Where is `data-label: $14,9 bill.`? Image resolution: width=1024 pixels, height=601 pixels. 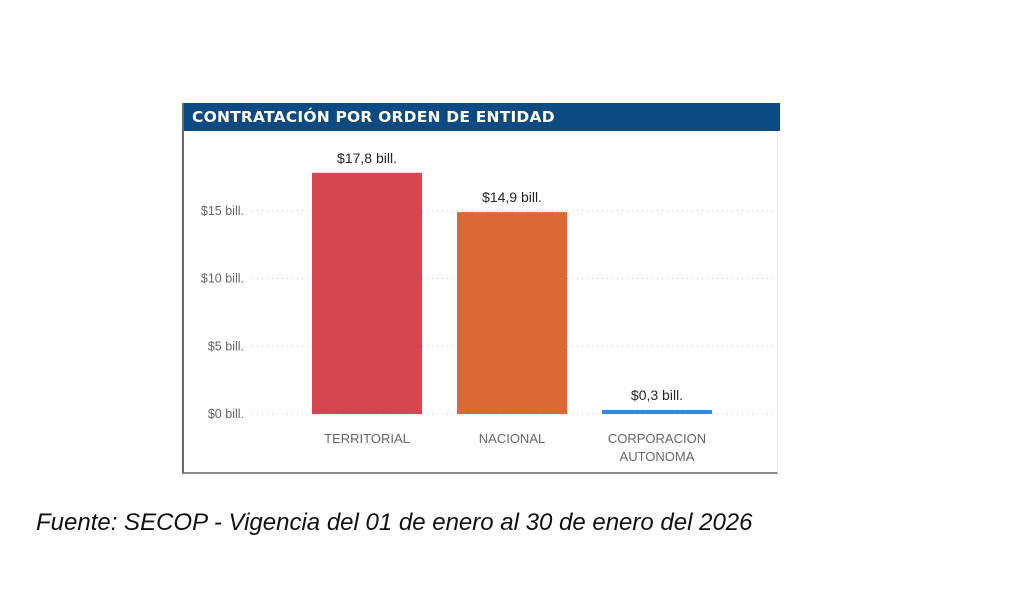 data-label: $14,9 bill. is located at coordinates (512, 197).